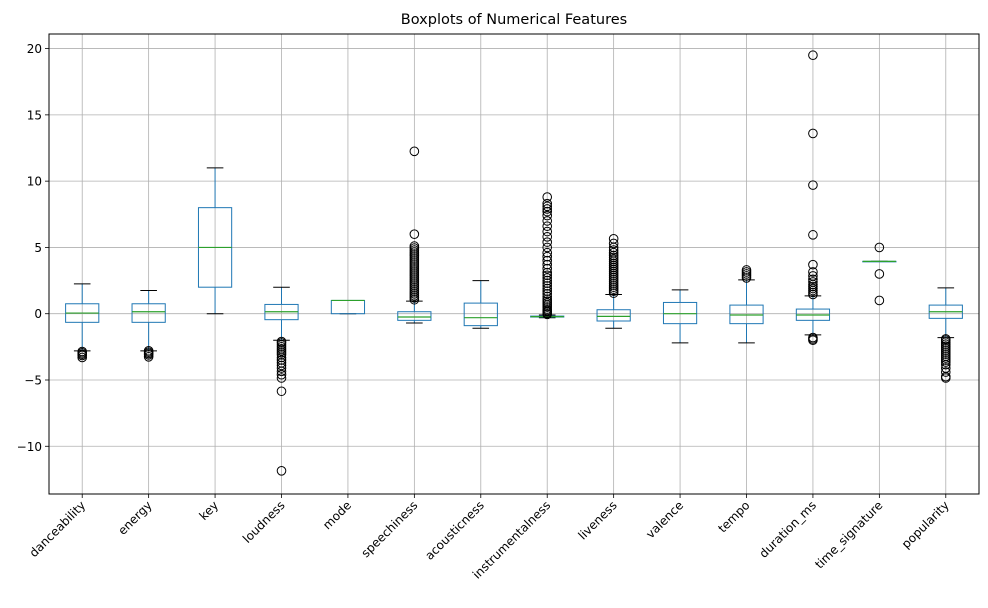 Image resolution: width=988 pixels, height=608 pixels. What do you see at coordinates (597, 520) in the screenshot?
I see `x-tick-label: liveness` at bounding box center [597, 520].